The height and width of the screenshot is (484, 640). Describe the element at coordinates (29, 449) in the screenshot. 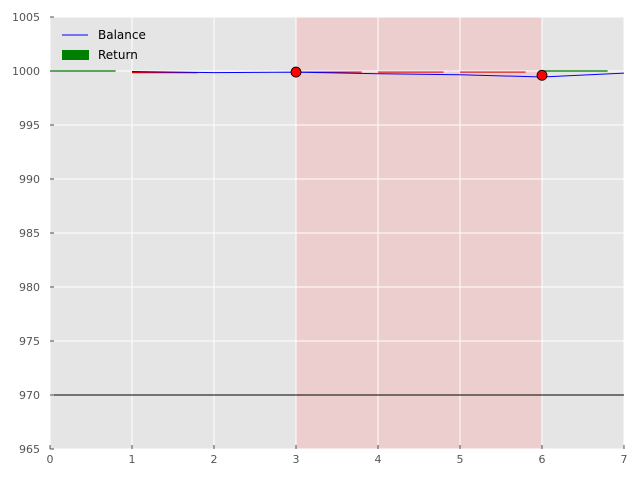

I see `y-tick-label: 965` at that location.